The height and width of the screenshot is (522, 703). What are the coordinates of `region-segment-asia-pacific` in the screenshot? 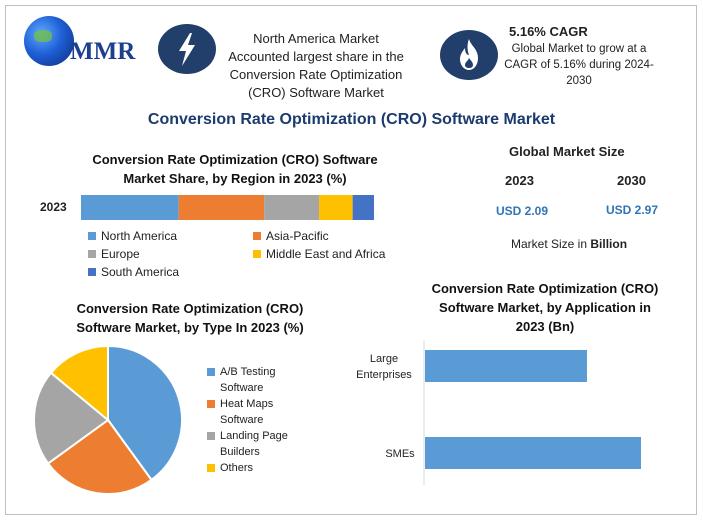 It's located at (221, 207).